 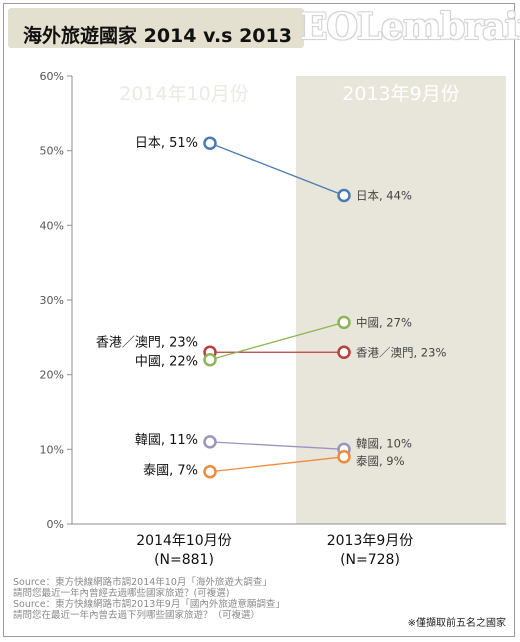 What do you see at coordinates (149, 604) in the screenshot?
I see `source-line: Source：東方快線網路市調2013年9月「國內外旅遊意願調查」` at bounding box center [149, 604].